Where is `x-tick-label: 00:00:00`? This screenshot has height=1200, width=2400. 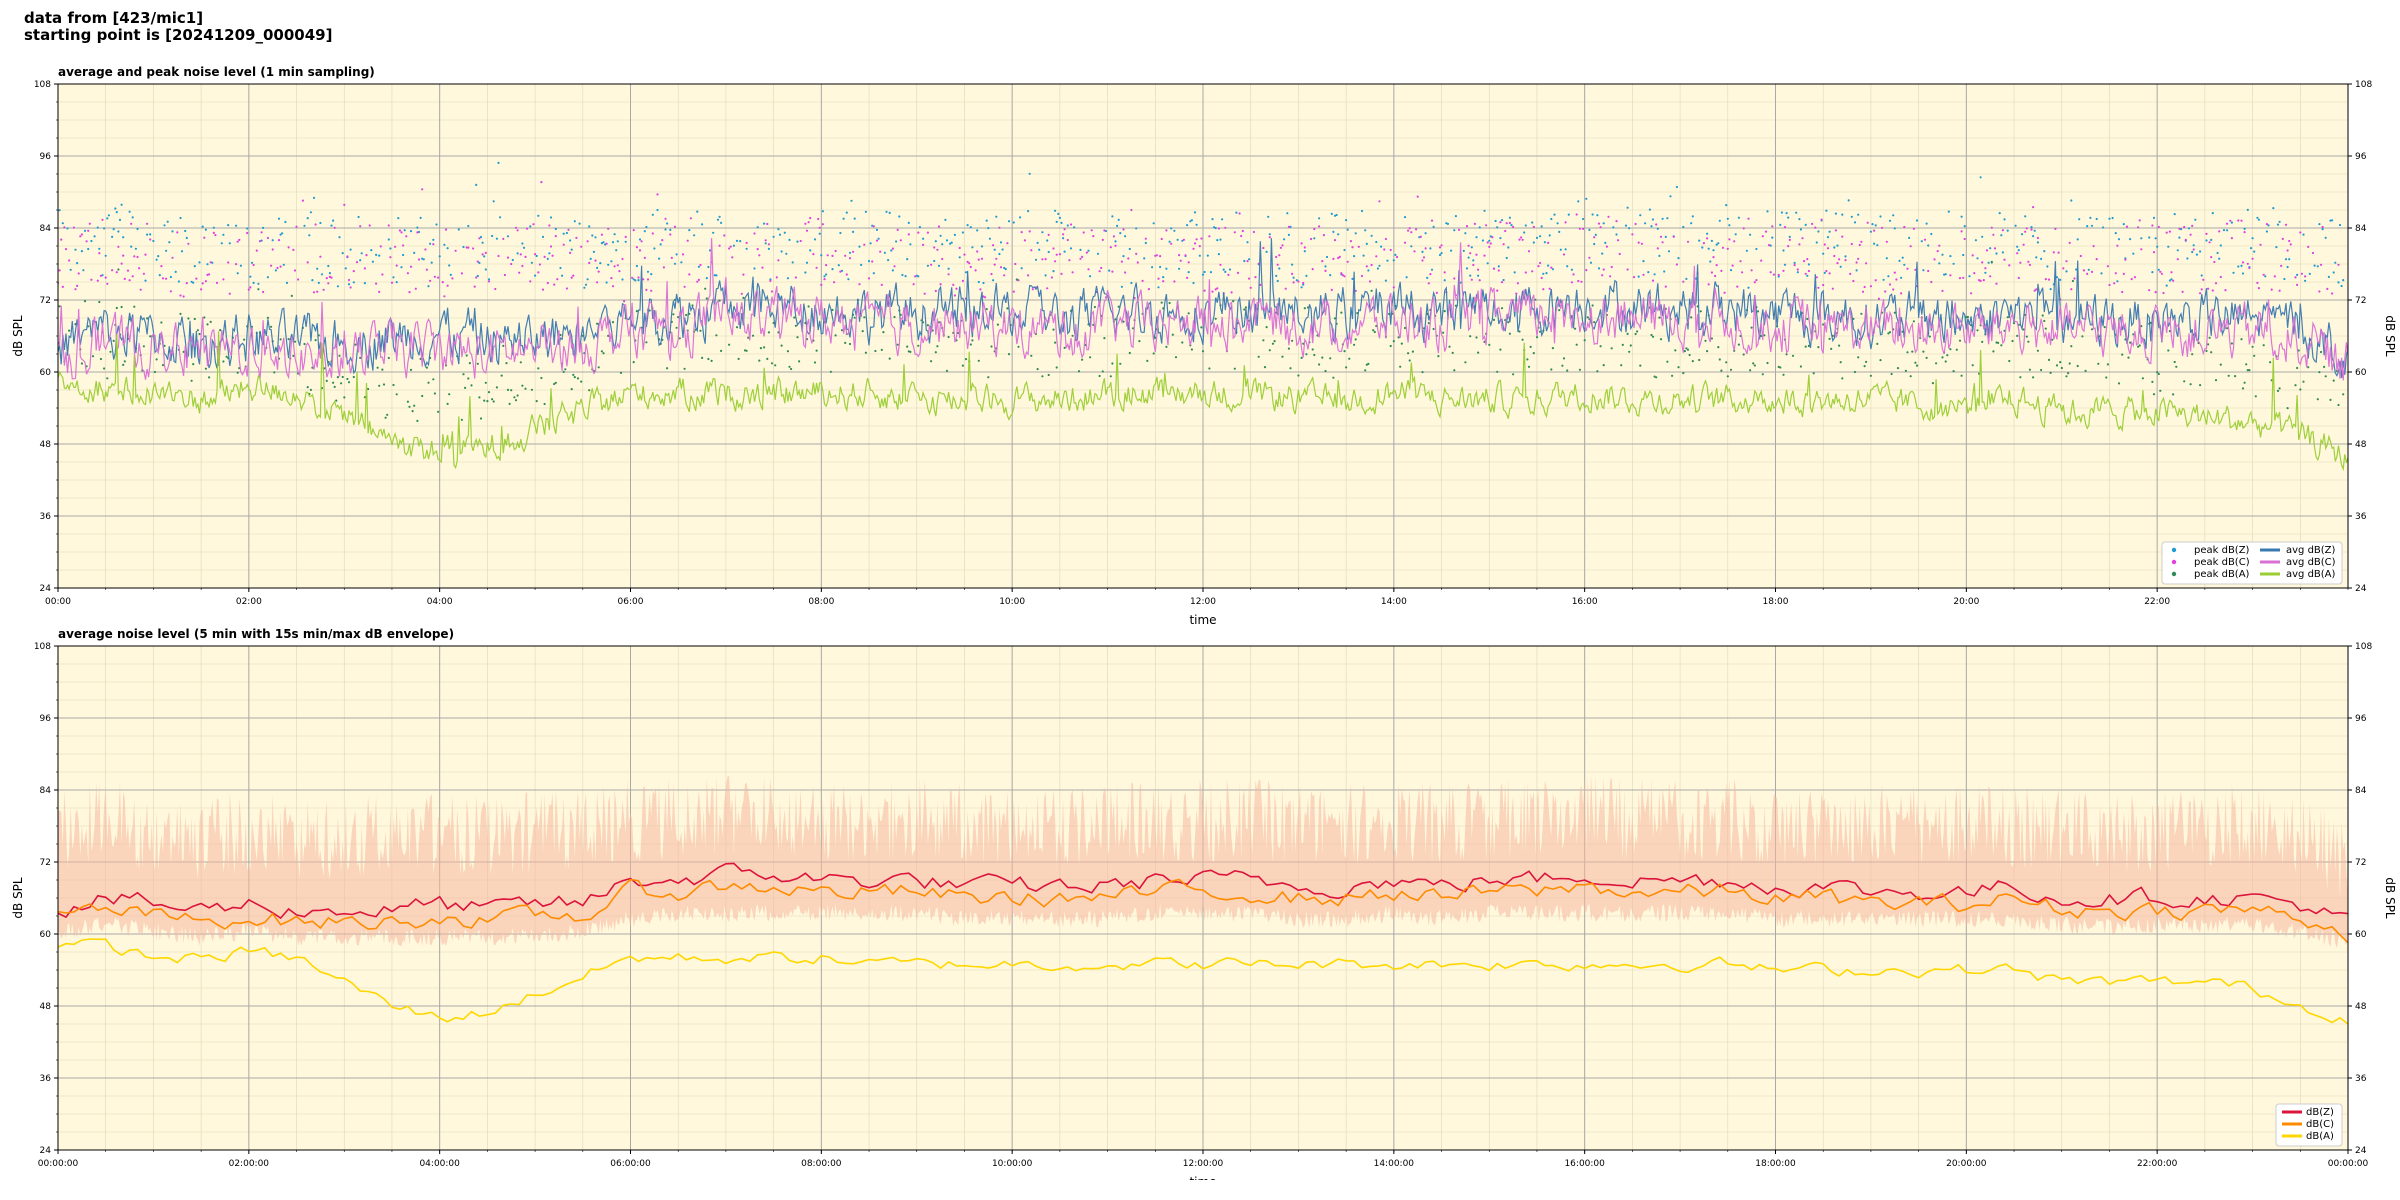 x-tick-label: 00:00:00 is located at coordinates (58, 1164).